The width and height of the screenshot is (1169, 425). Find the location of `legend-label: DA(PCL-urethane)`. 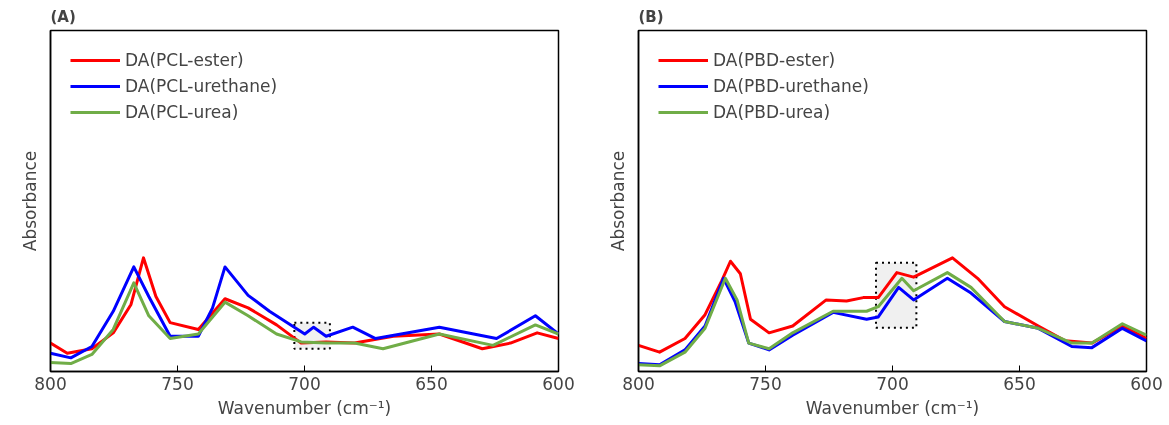

legend-label: DA(PCL-urethane) is located at coordinates (201, 86).